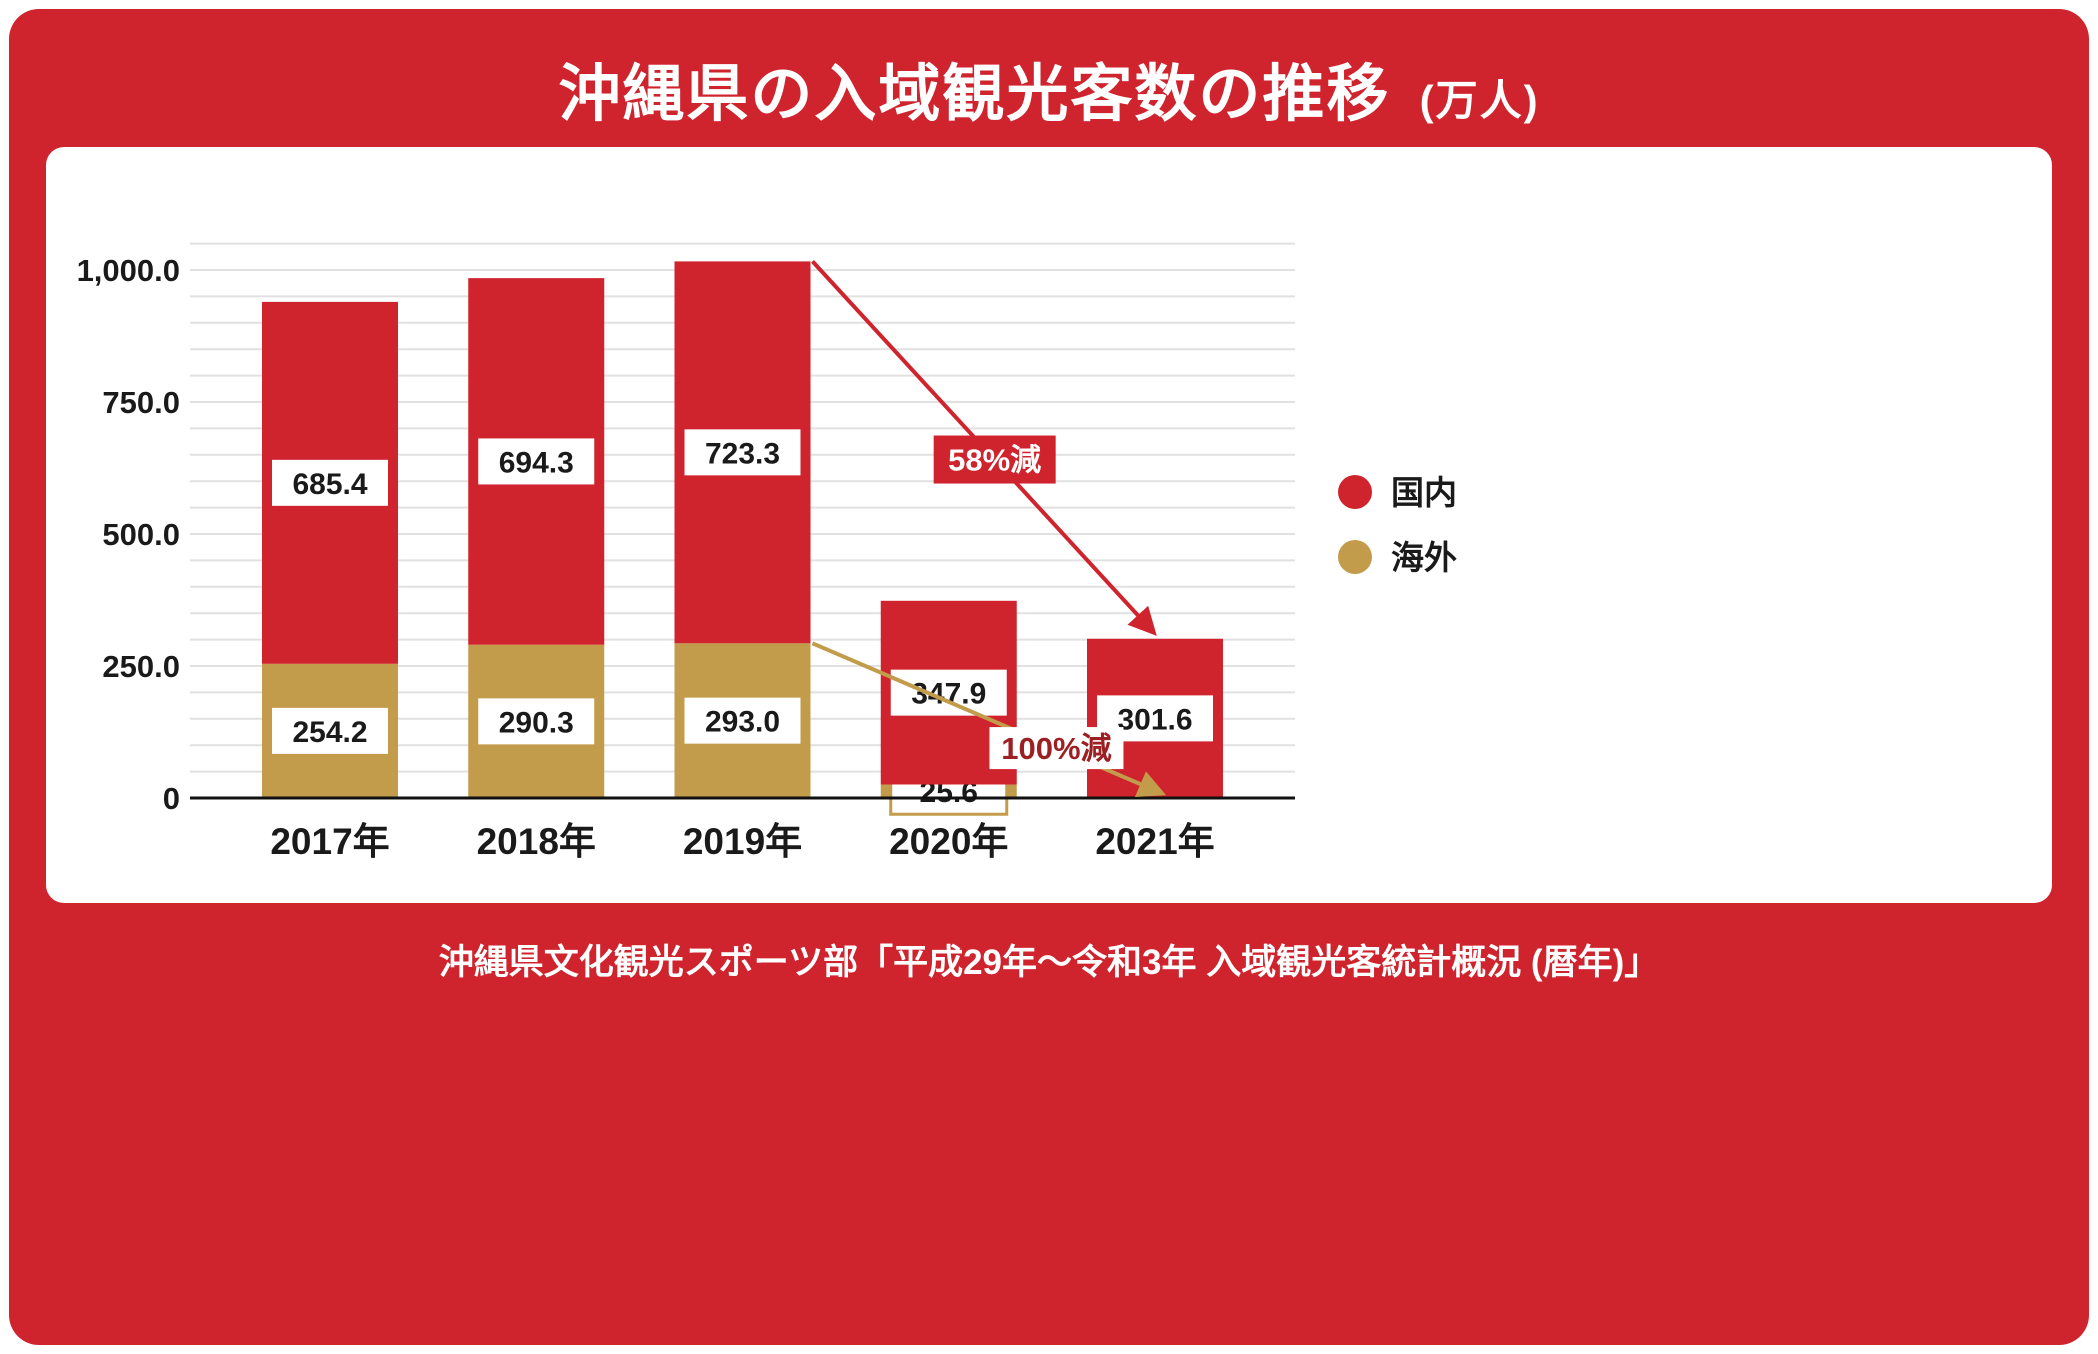  I want to click on value-label-domestic-3: 347.9, so click(948, 694).